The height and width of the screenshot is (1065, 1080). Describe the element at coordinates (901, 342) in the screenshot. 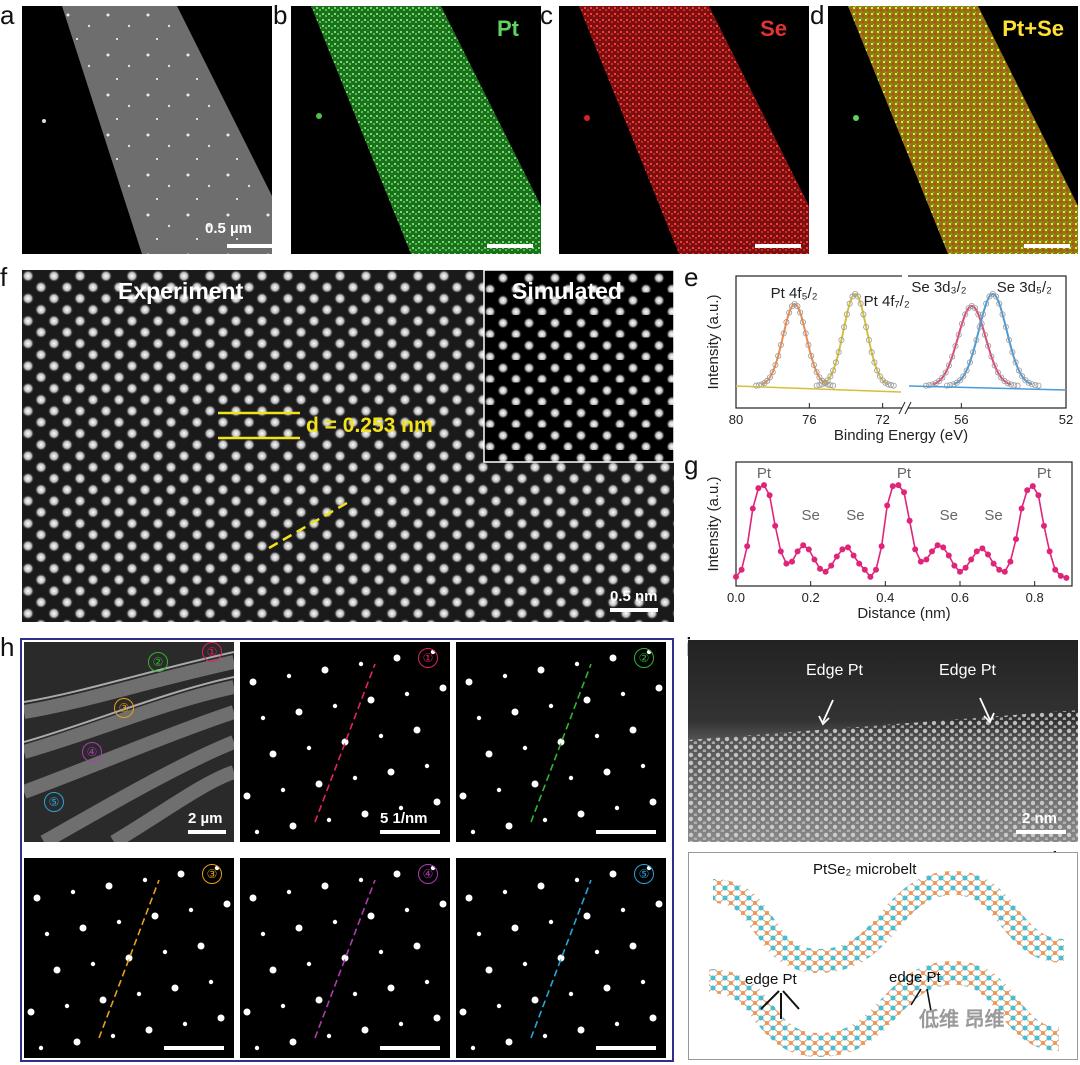

I see `xps-frame` at that location.